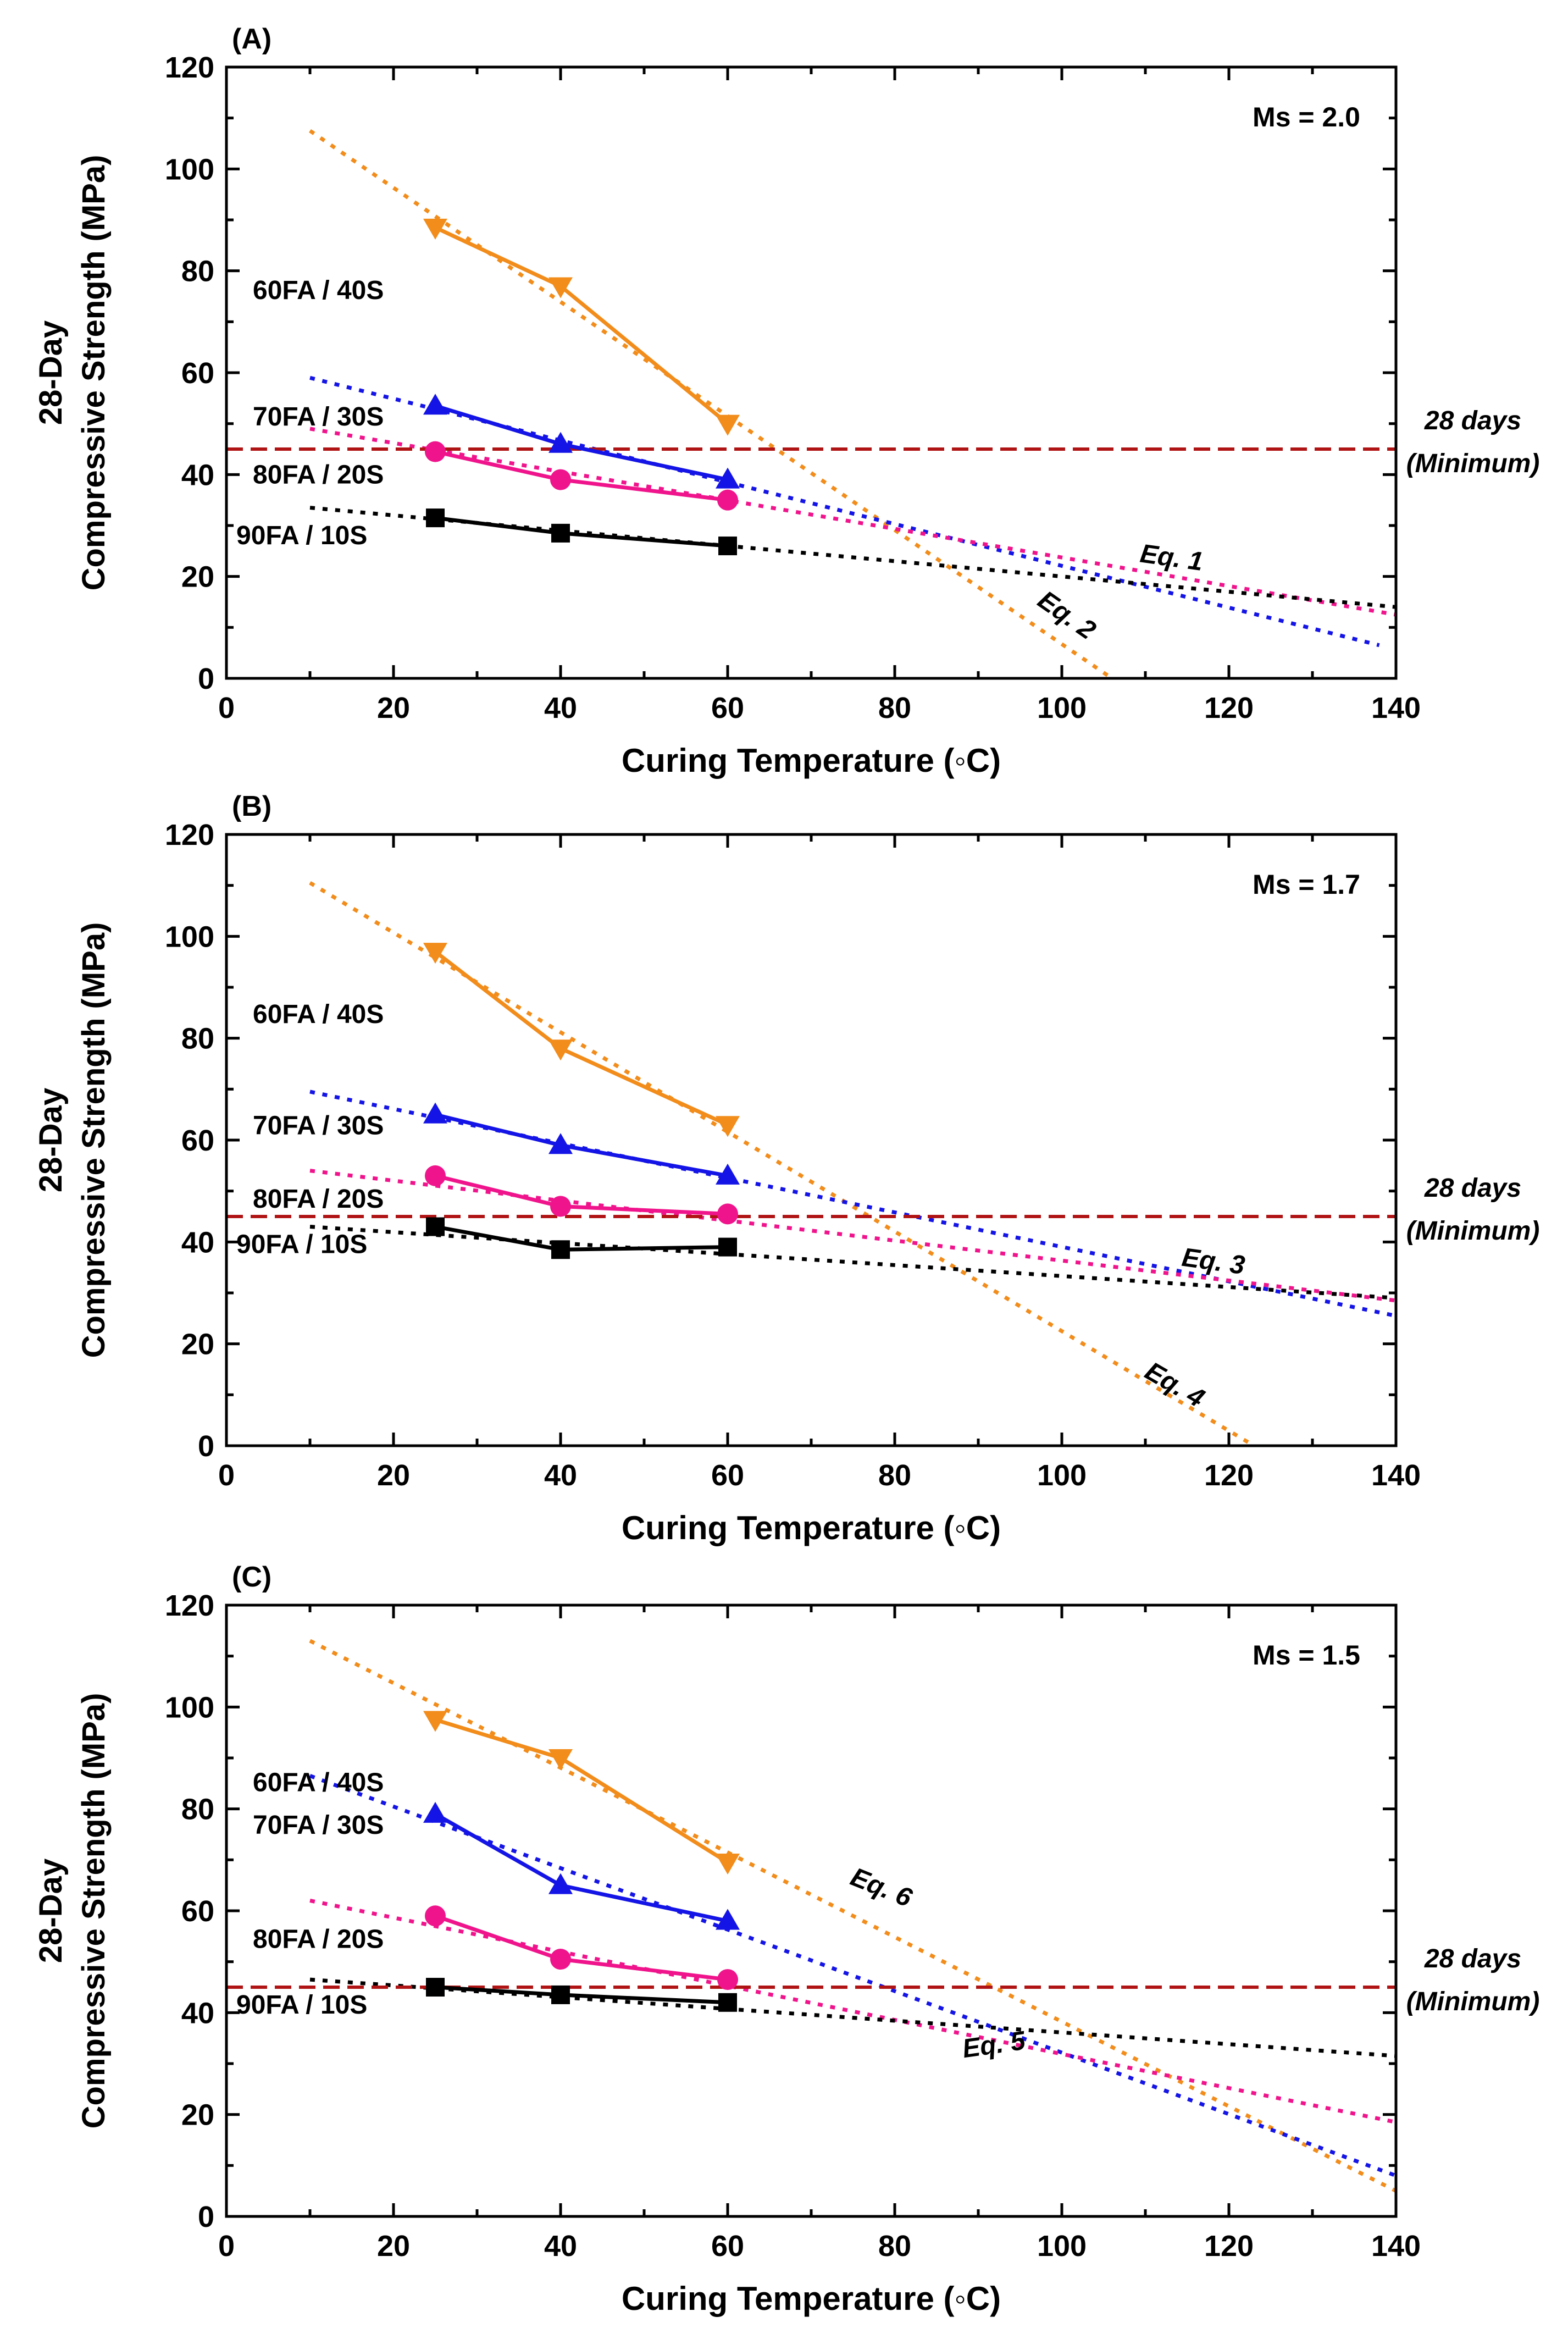 The width and height of the screenshot is (1568, 2339). What do you see at coordinates (881, 1887) in the screenshot?
I see `equation-label: Eq. 6` at bounding box center [881, 1887].